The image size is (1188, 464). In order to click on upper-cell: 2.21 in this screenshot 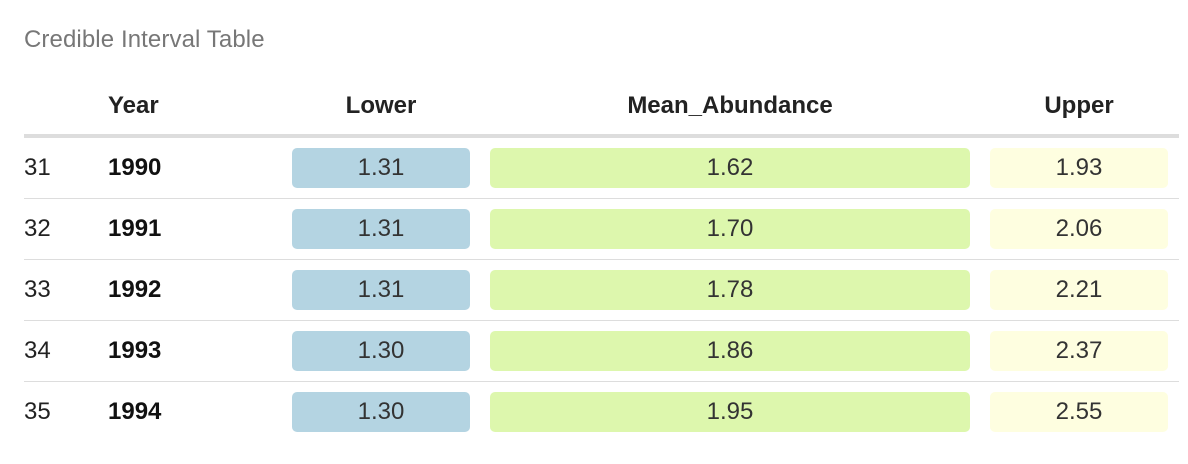, I will do `click(1084, 290)`.